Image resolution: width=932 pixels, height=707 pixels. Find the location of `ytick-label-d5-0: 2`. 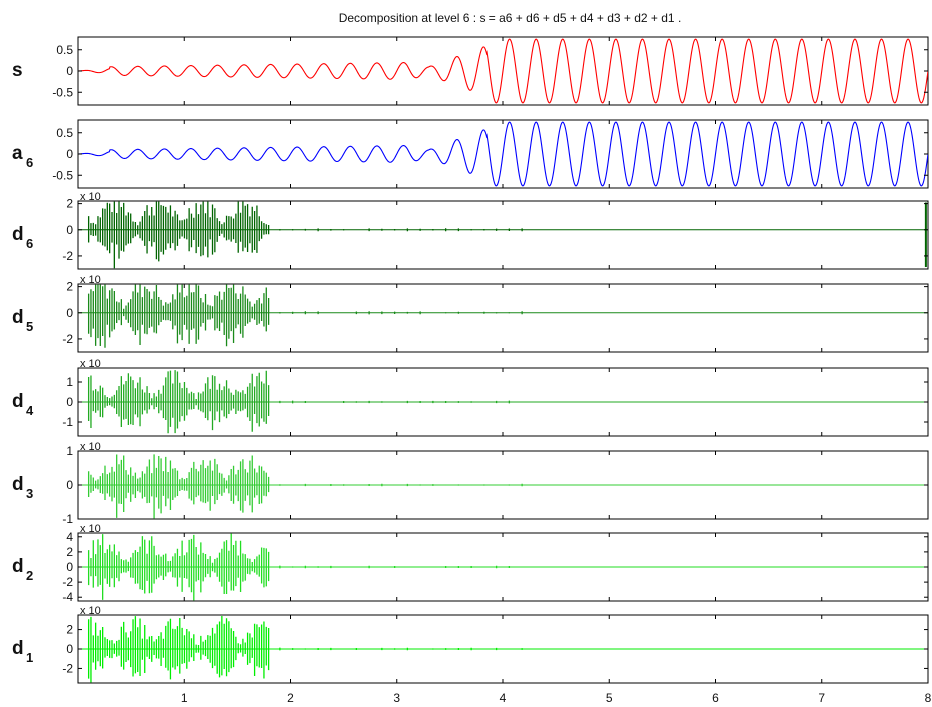

ytick-label-d5-0: 2 is located at coordinates (69, 287).